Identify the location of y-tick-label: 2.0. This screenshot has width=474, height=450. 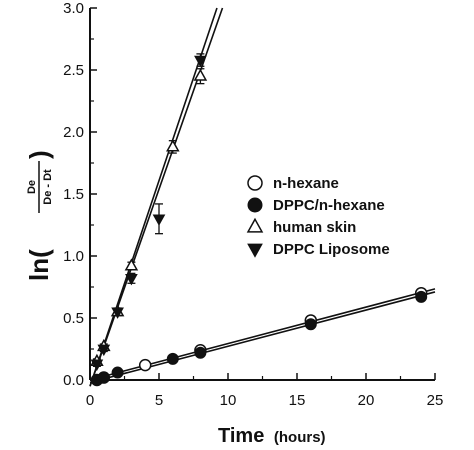
(73, 132).